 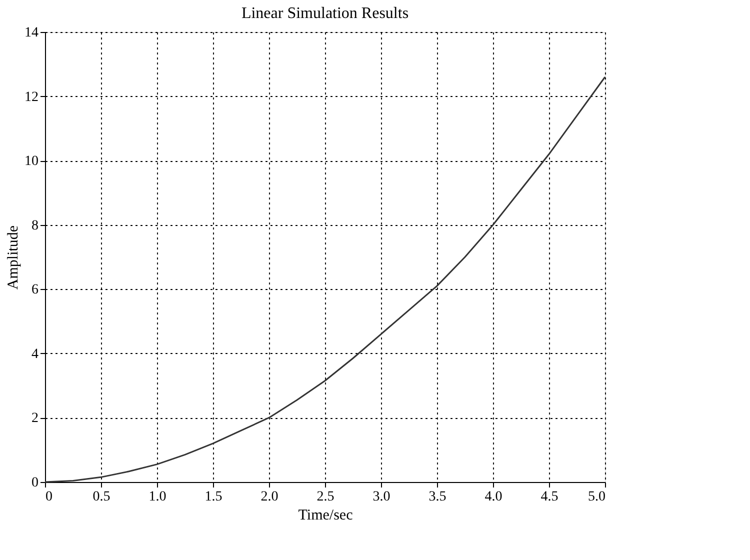 What do you see at coordinates (326, 516) in the screenshot?
I see `x-axis-title: Time/sec` at bounding box center [326, 516].